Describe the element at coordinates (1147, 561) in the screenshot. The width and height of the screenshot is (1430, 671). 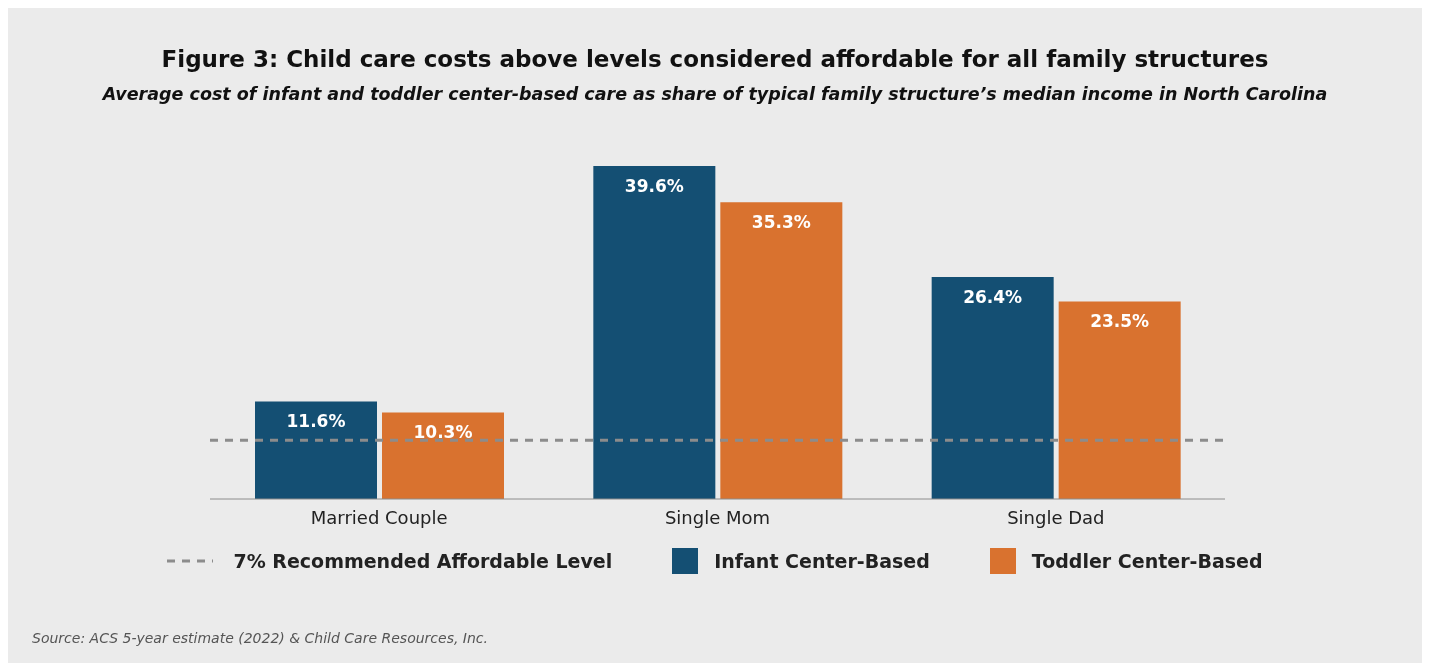
I see `legend-label: Toddler Center-Based` at that location.